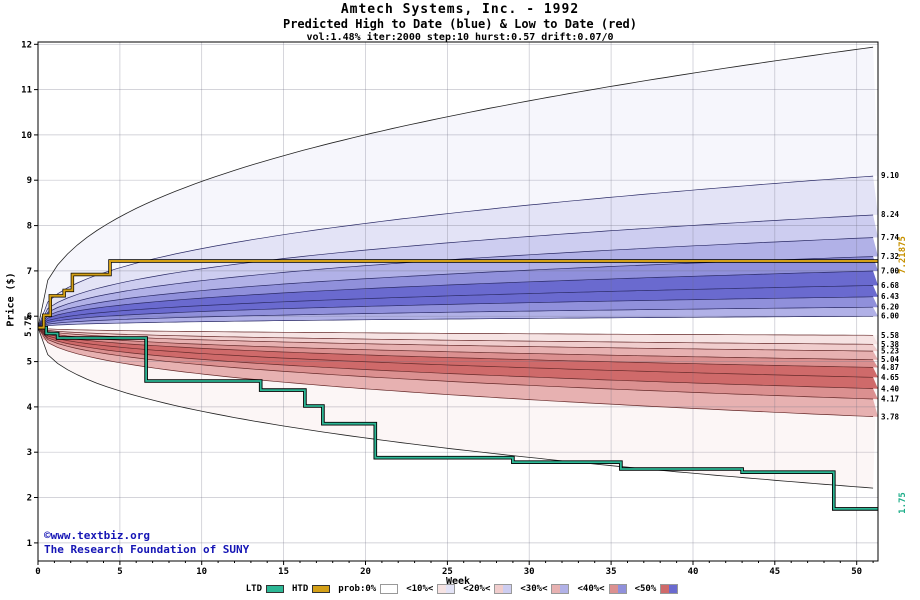 The width and height of the screenshot is (920, 600). What do you see at coordinates (477, 589) in the screenshot?
I see `legend-label: <20%<` at bounding box center [477, 589].